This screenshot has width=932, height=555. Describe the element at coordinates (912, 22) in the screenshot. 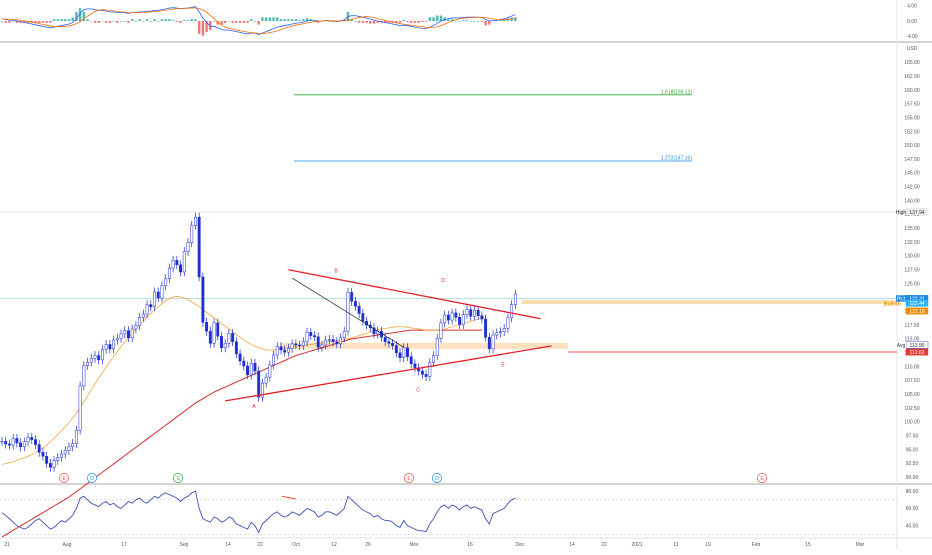

I see `macd-tick: 0.00` at that location.